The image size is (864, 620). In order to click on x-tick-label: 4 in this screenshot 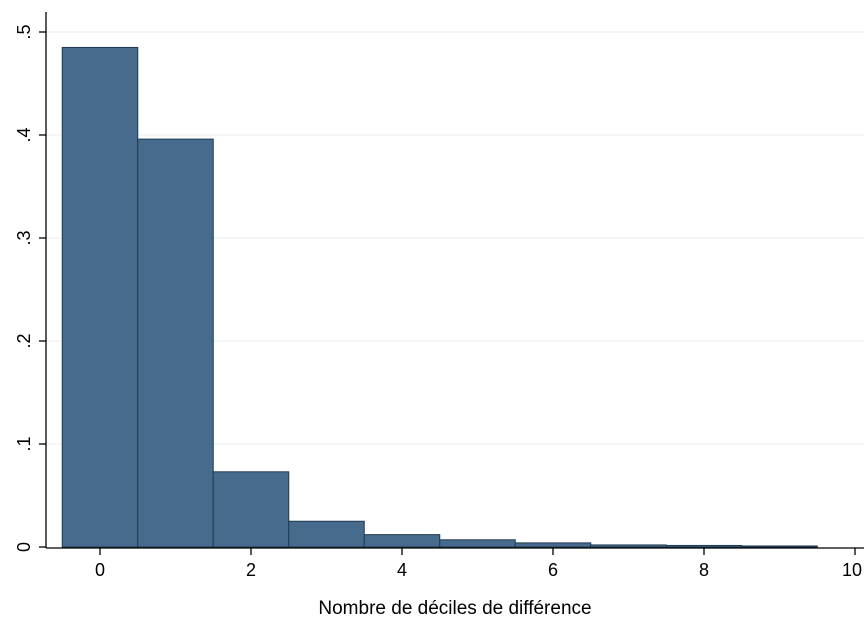, I will do `click(402, 570)`.